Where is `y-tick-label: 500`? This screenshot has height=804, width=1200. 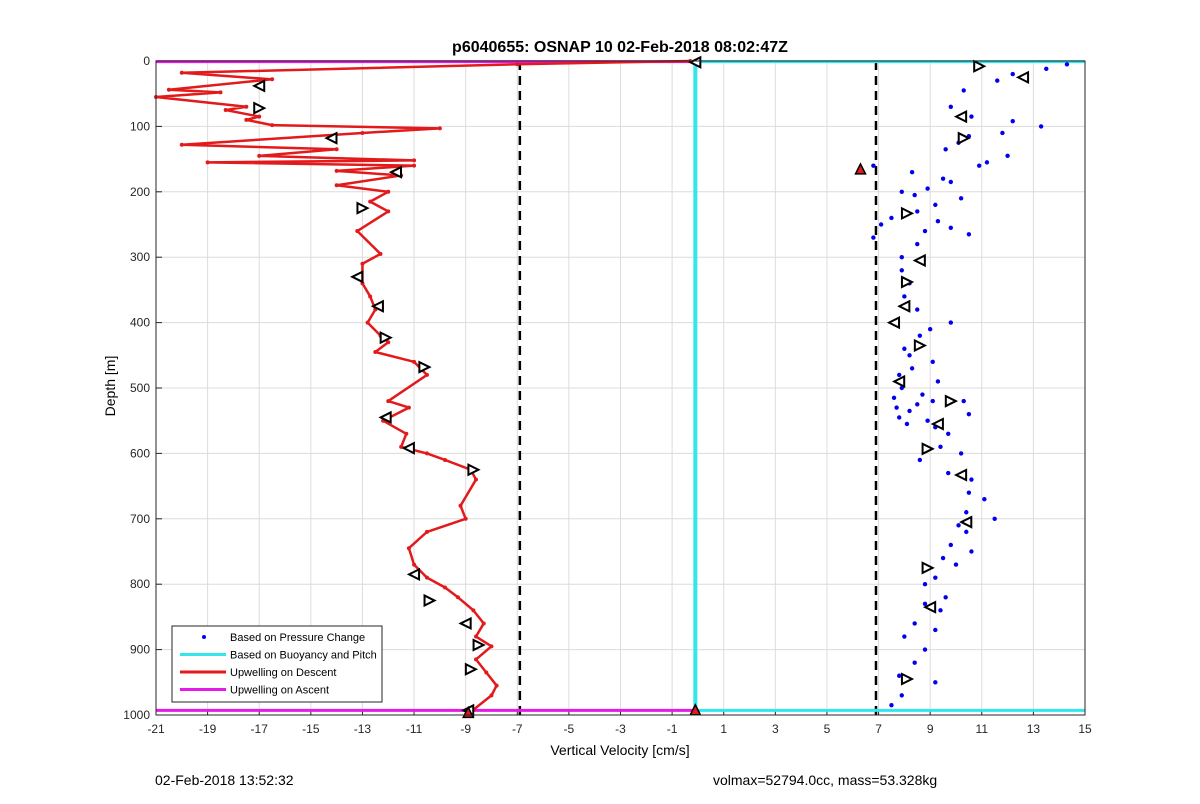
y-tick-label: 500 is located at coordinates (140, 388).